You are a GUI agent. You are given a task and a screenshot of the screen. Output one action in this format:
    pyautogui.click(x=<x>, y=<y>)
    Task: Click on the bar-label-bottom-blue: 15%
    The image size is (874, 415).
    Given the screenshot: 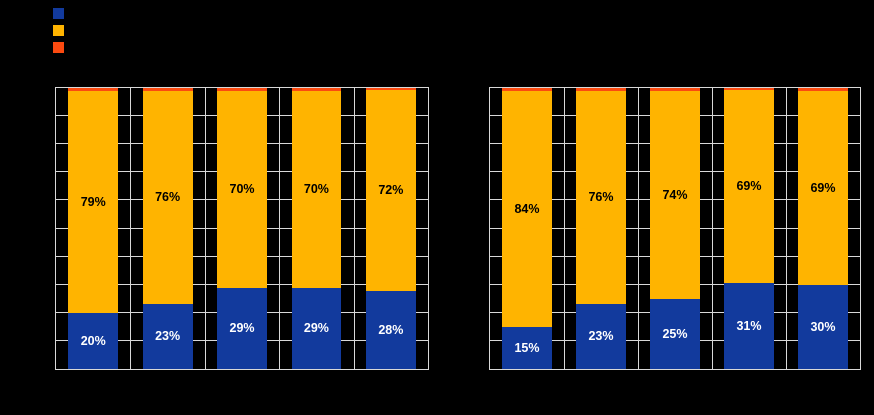 What is the action you would take?
    pyautogui.click(x=527, y=347)
    